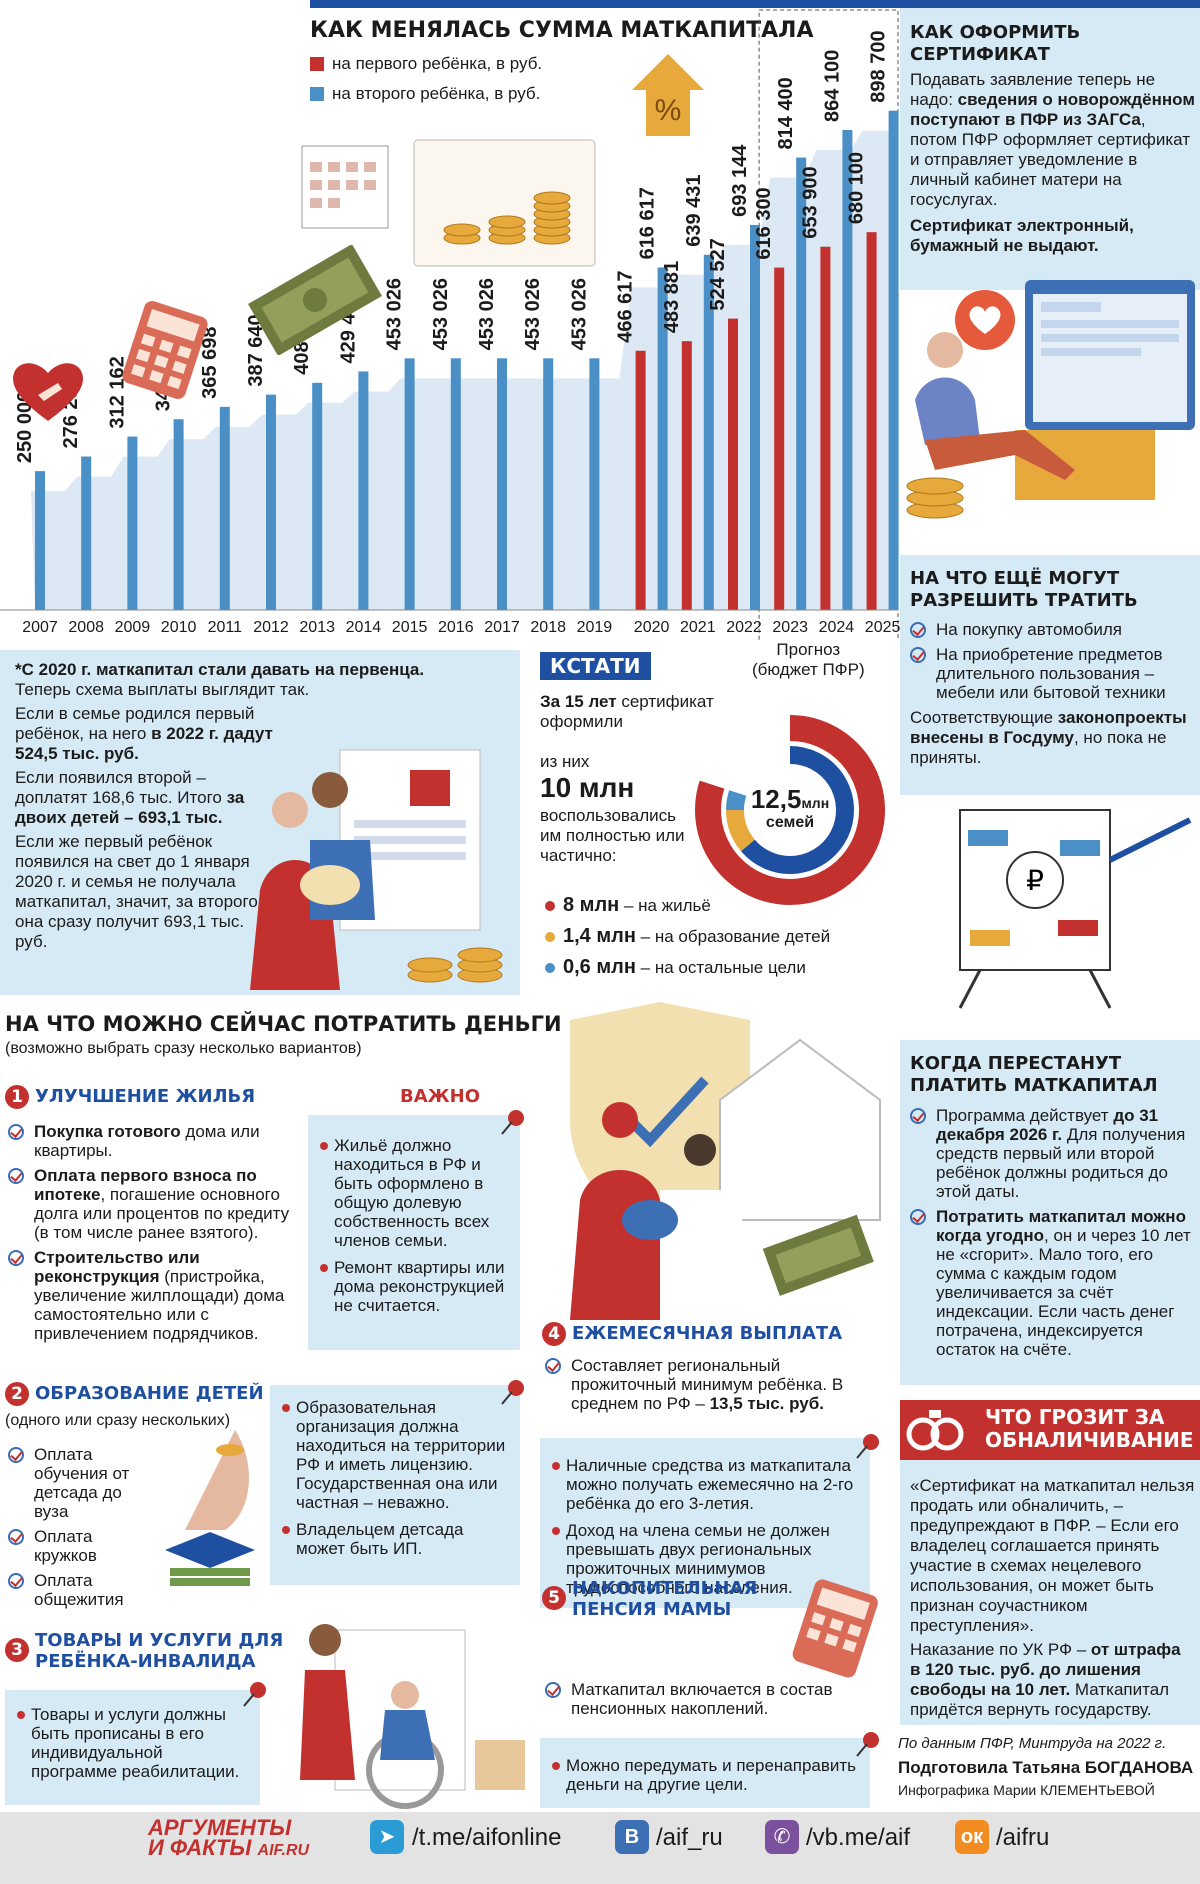  I want to click on s1-number-badge: 1, so click(17, 1097).